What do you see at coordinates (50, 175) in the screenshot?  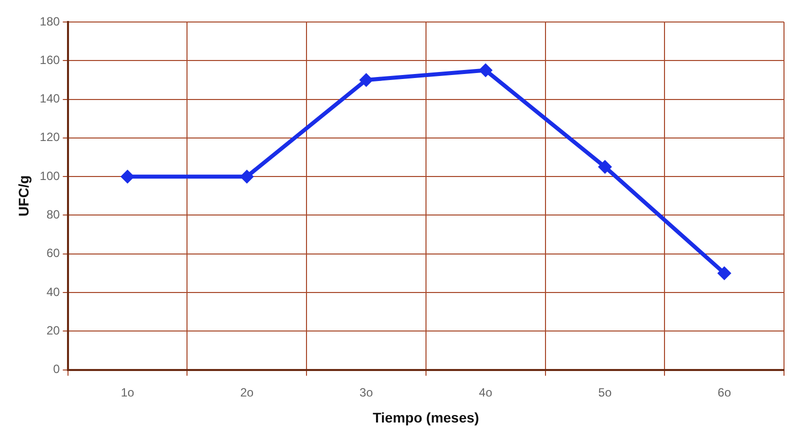 I see `y-tick-label: 100` at bounding box center [50, 175].